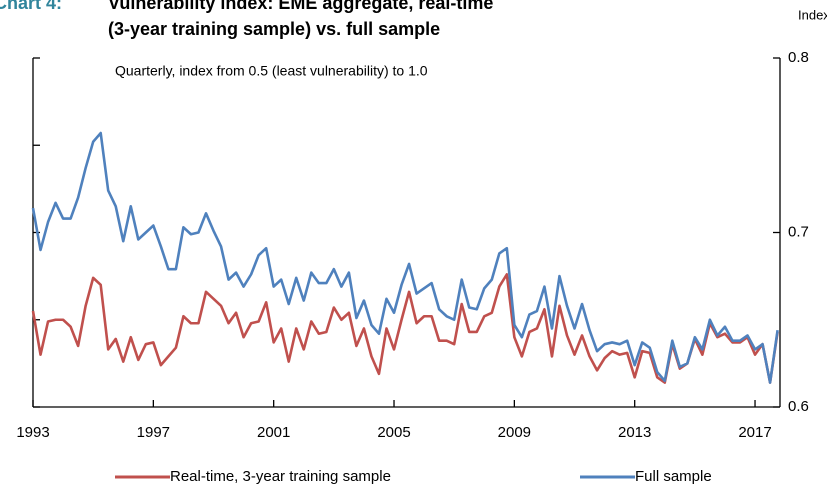 The height and width of the screenshot is (488, 827). Describe the element at coordinates (634, 432) in the screenshot. I see `x-tick-label: 2013` at that location.